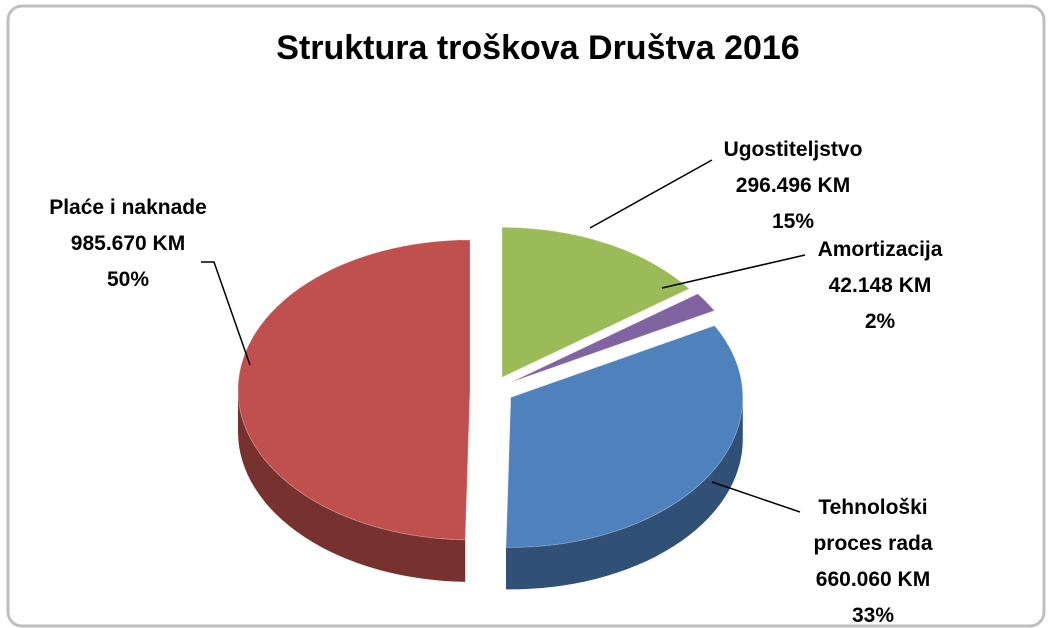 This screenshot has height=628, width=1049. What do you see at coordinates (793, 221) in the screenshot?
I see `percent-label: 15%` at bounding box center [793, 221].